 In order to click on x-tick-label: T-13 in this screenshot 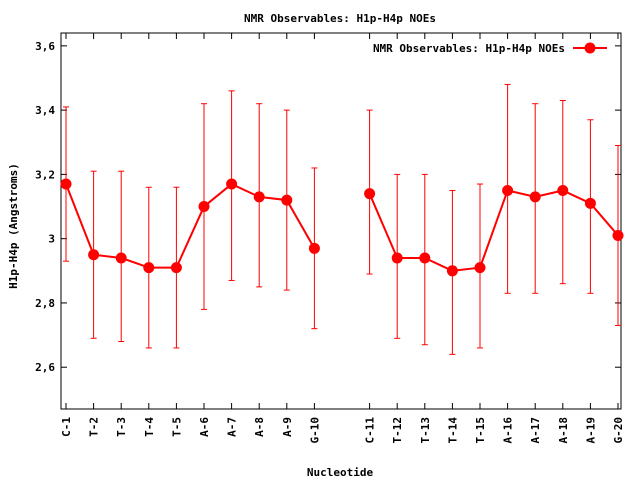, I will do `click(425, 430)`.